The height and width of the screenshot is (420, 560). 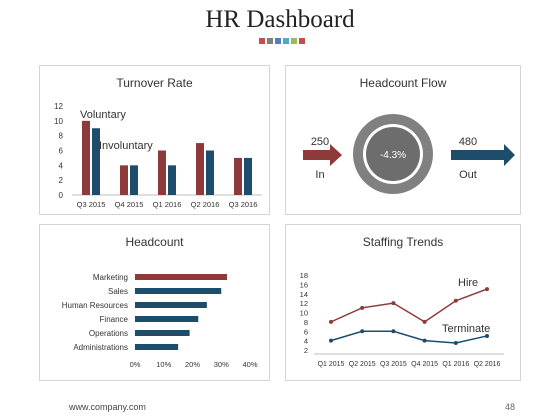 I want to click on in-arrow-icon, so click(x=322, y=155).